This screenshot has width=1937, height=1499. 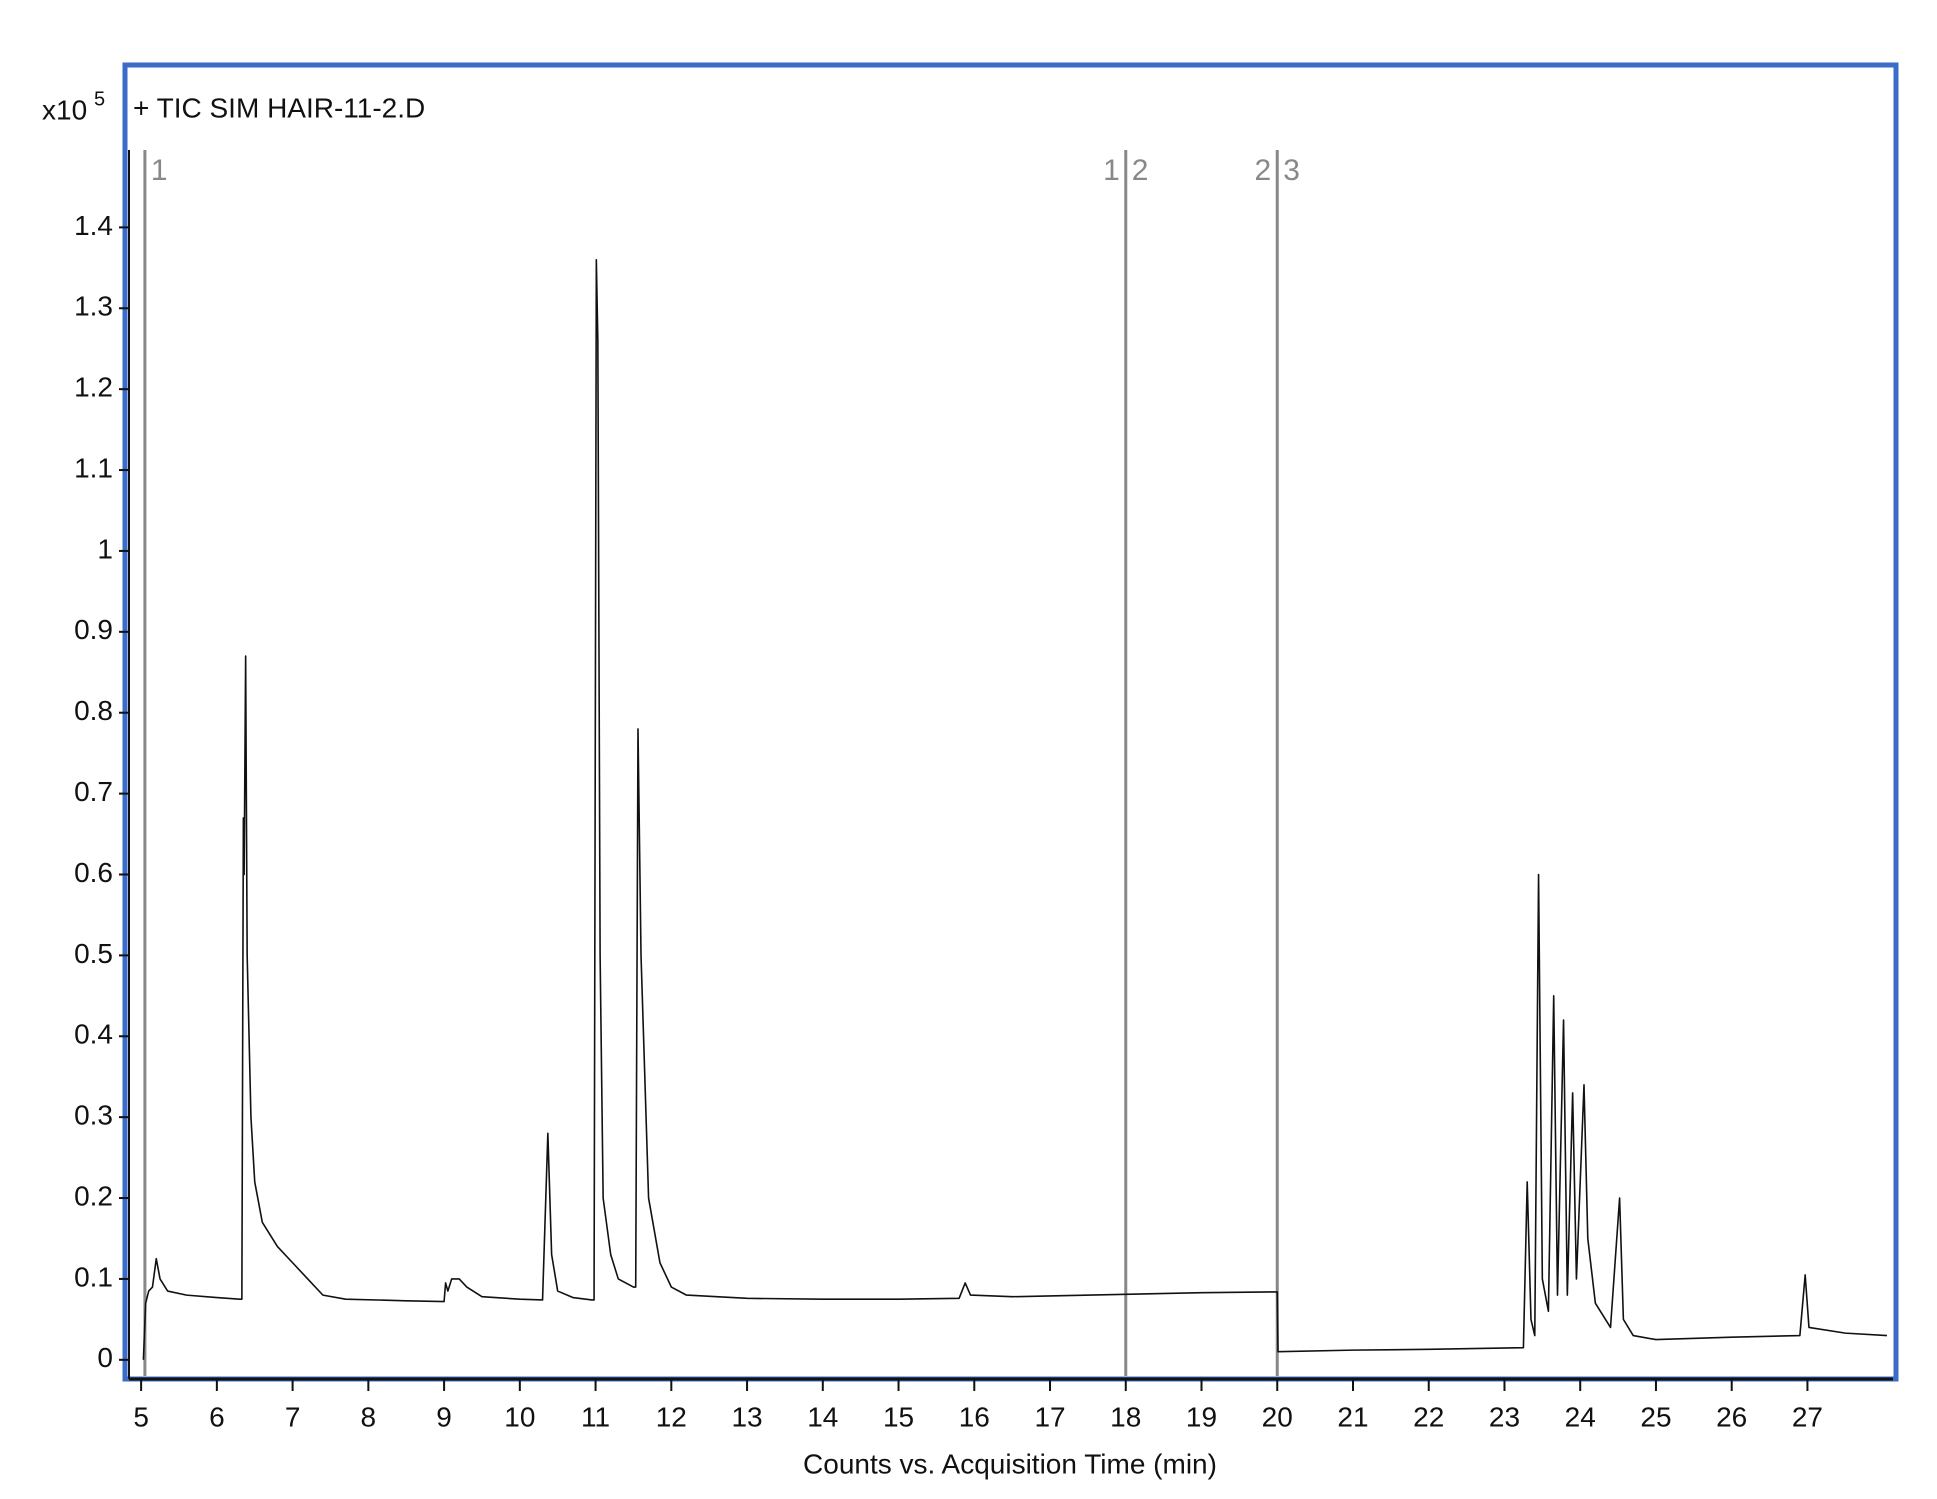 What do you see at coordinates (898, 1416) in the screenshot?
I see `x-tick-label: 15` at bounding box center [898, 1416].